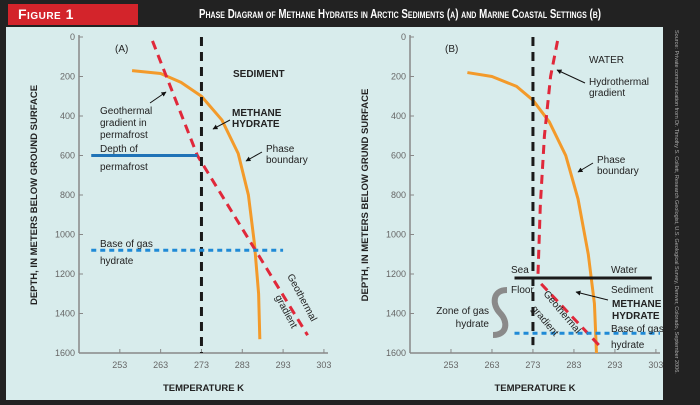 Image resolution: width=700 pixels, height=405 pixels. I want to click on annotation-geo-permafrost-1: Geothermal, so click(126, 111).